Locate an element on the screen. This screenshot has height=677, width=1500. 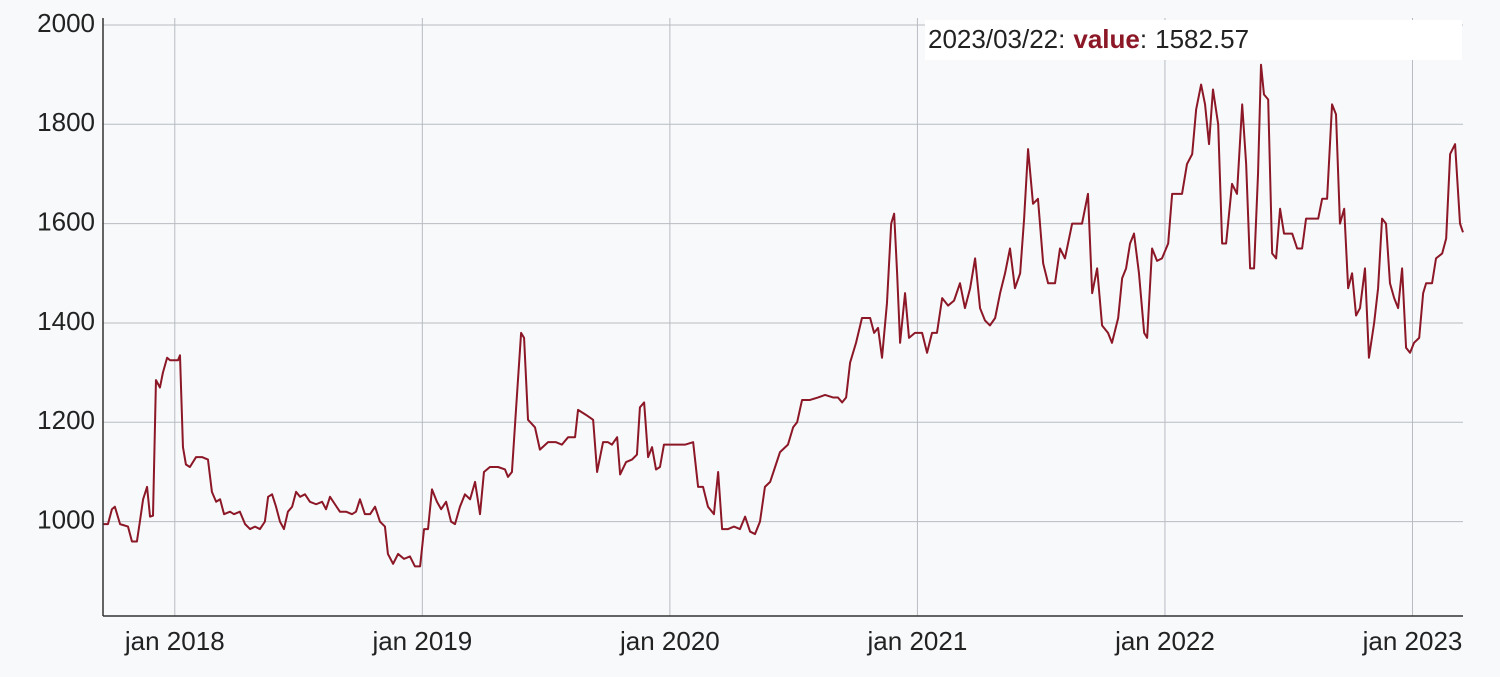
hover-legend-text: 2023/03/22: value: 1582.57 is located at coordinates (1088, 39).